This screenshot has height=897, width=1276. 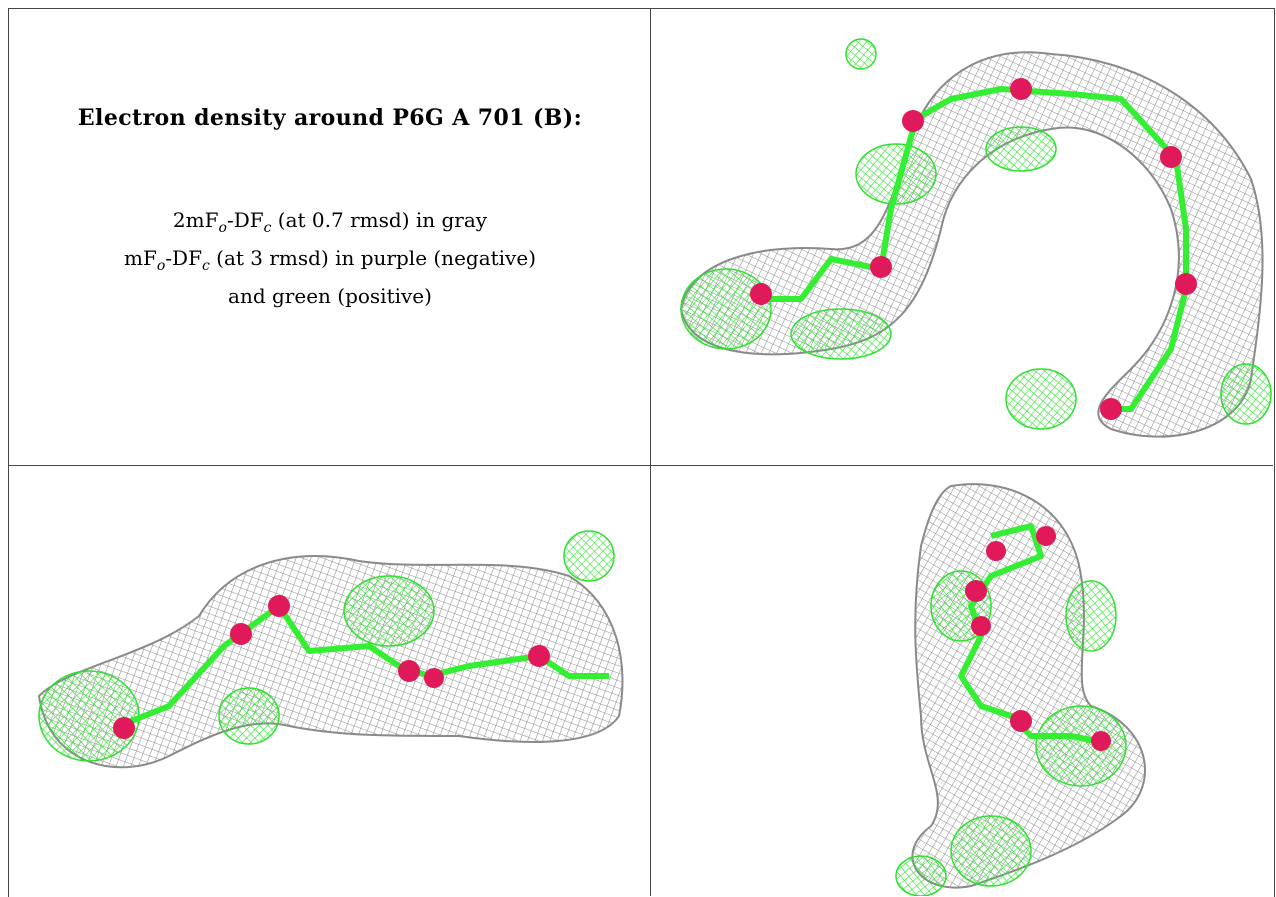 I want to click on column-divider, so click(x=650, y=452).